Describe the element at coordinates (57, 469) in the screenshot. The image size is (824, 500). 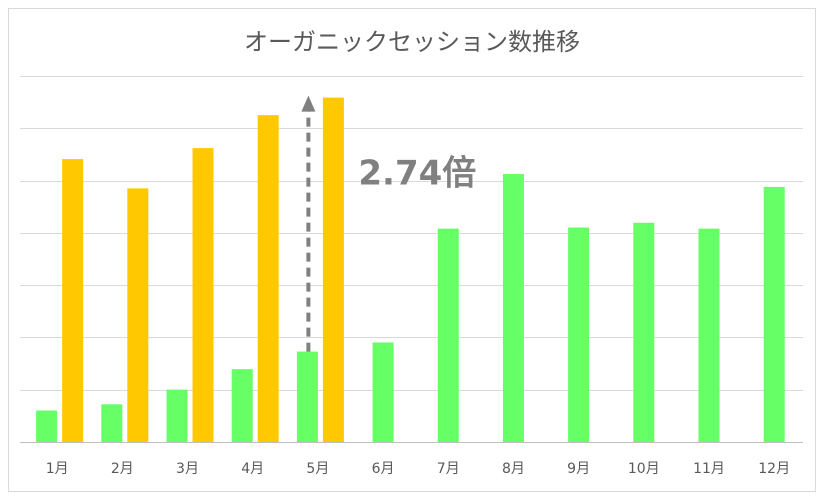
I see `x-tick-label: 1月` at that location.